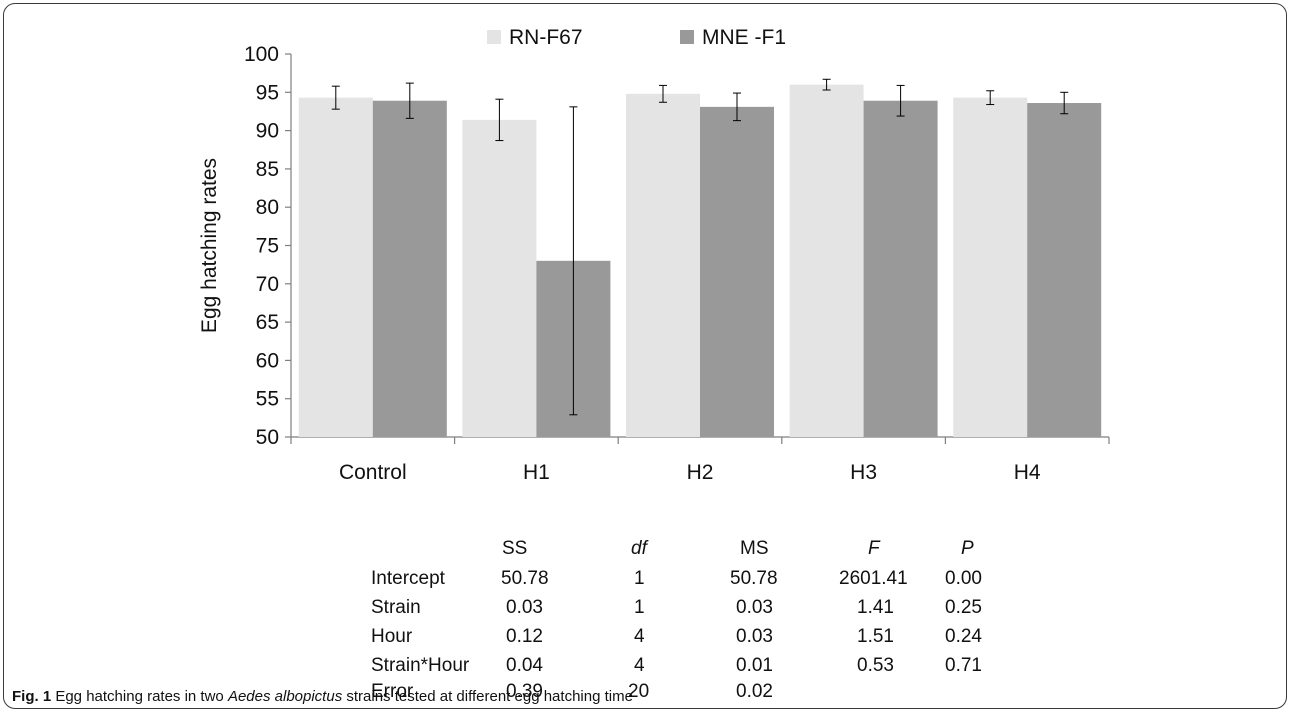 The height and width of the screenshot is (715, 1293). Describe the element at coordinates (524, 636) in the screenshot. I see `table-cell: 0.12` at that location.